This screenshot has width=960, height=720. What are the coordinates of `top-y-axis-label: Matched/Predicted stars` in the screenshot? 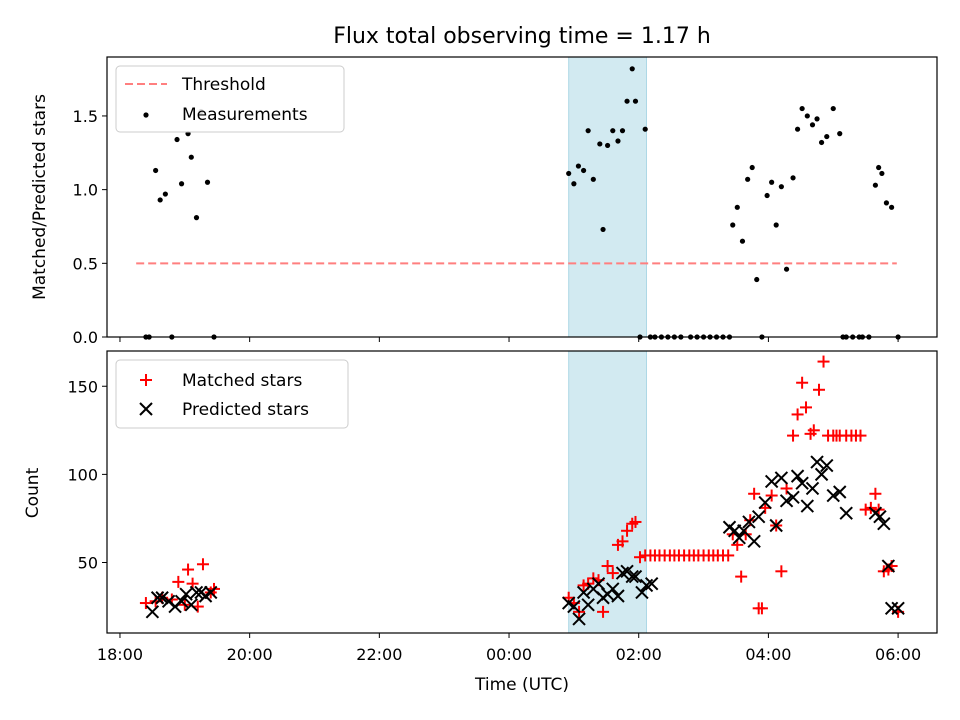 It's located at (40, 197).